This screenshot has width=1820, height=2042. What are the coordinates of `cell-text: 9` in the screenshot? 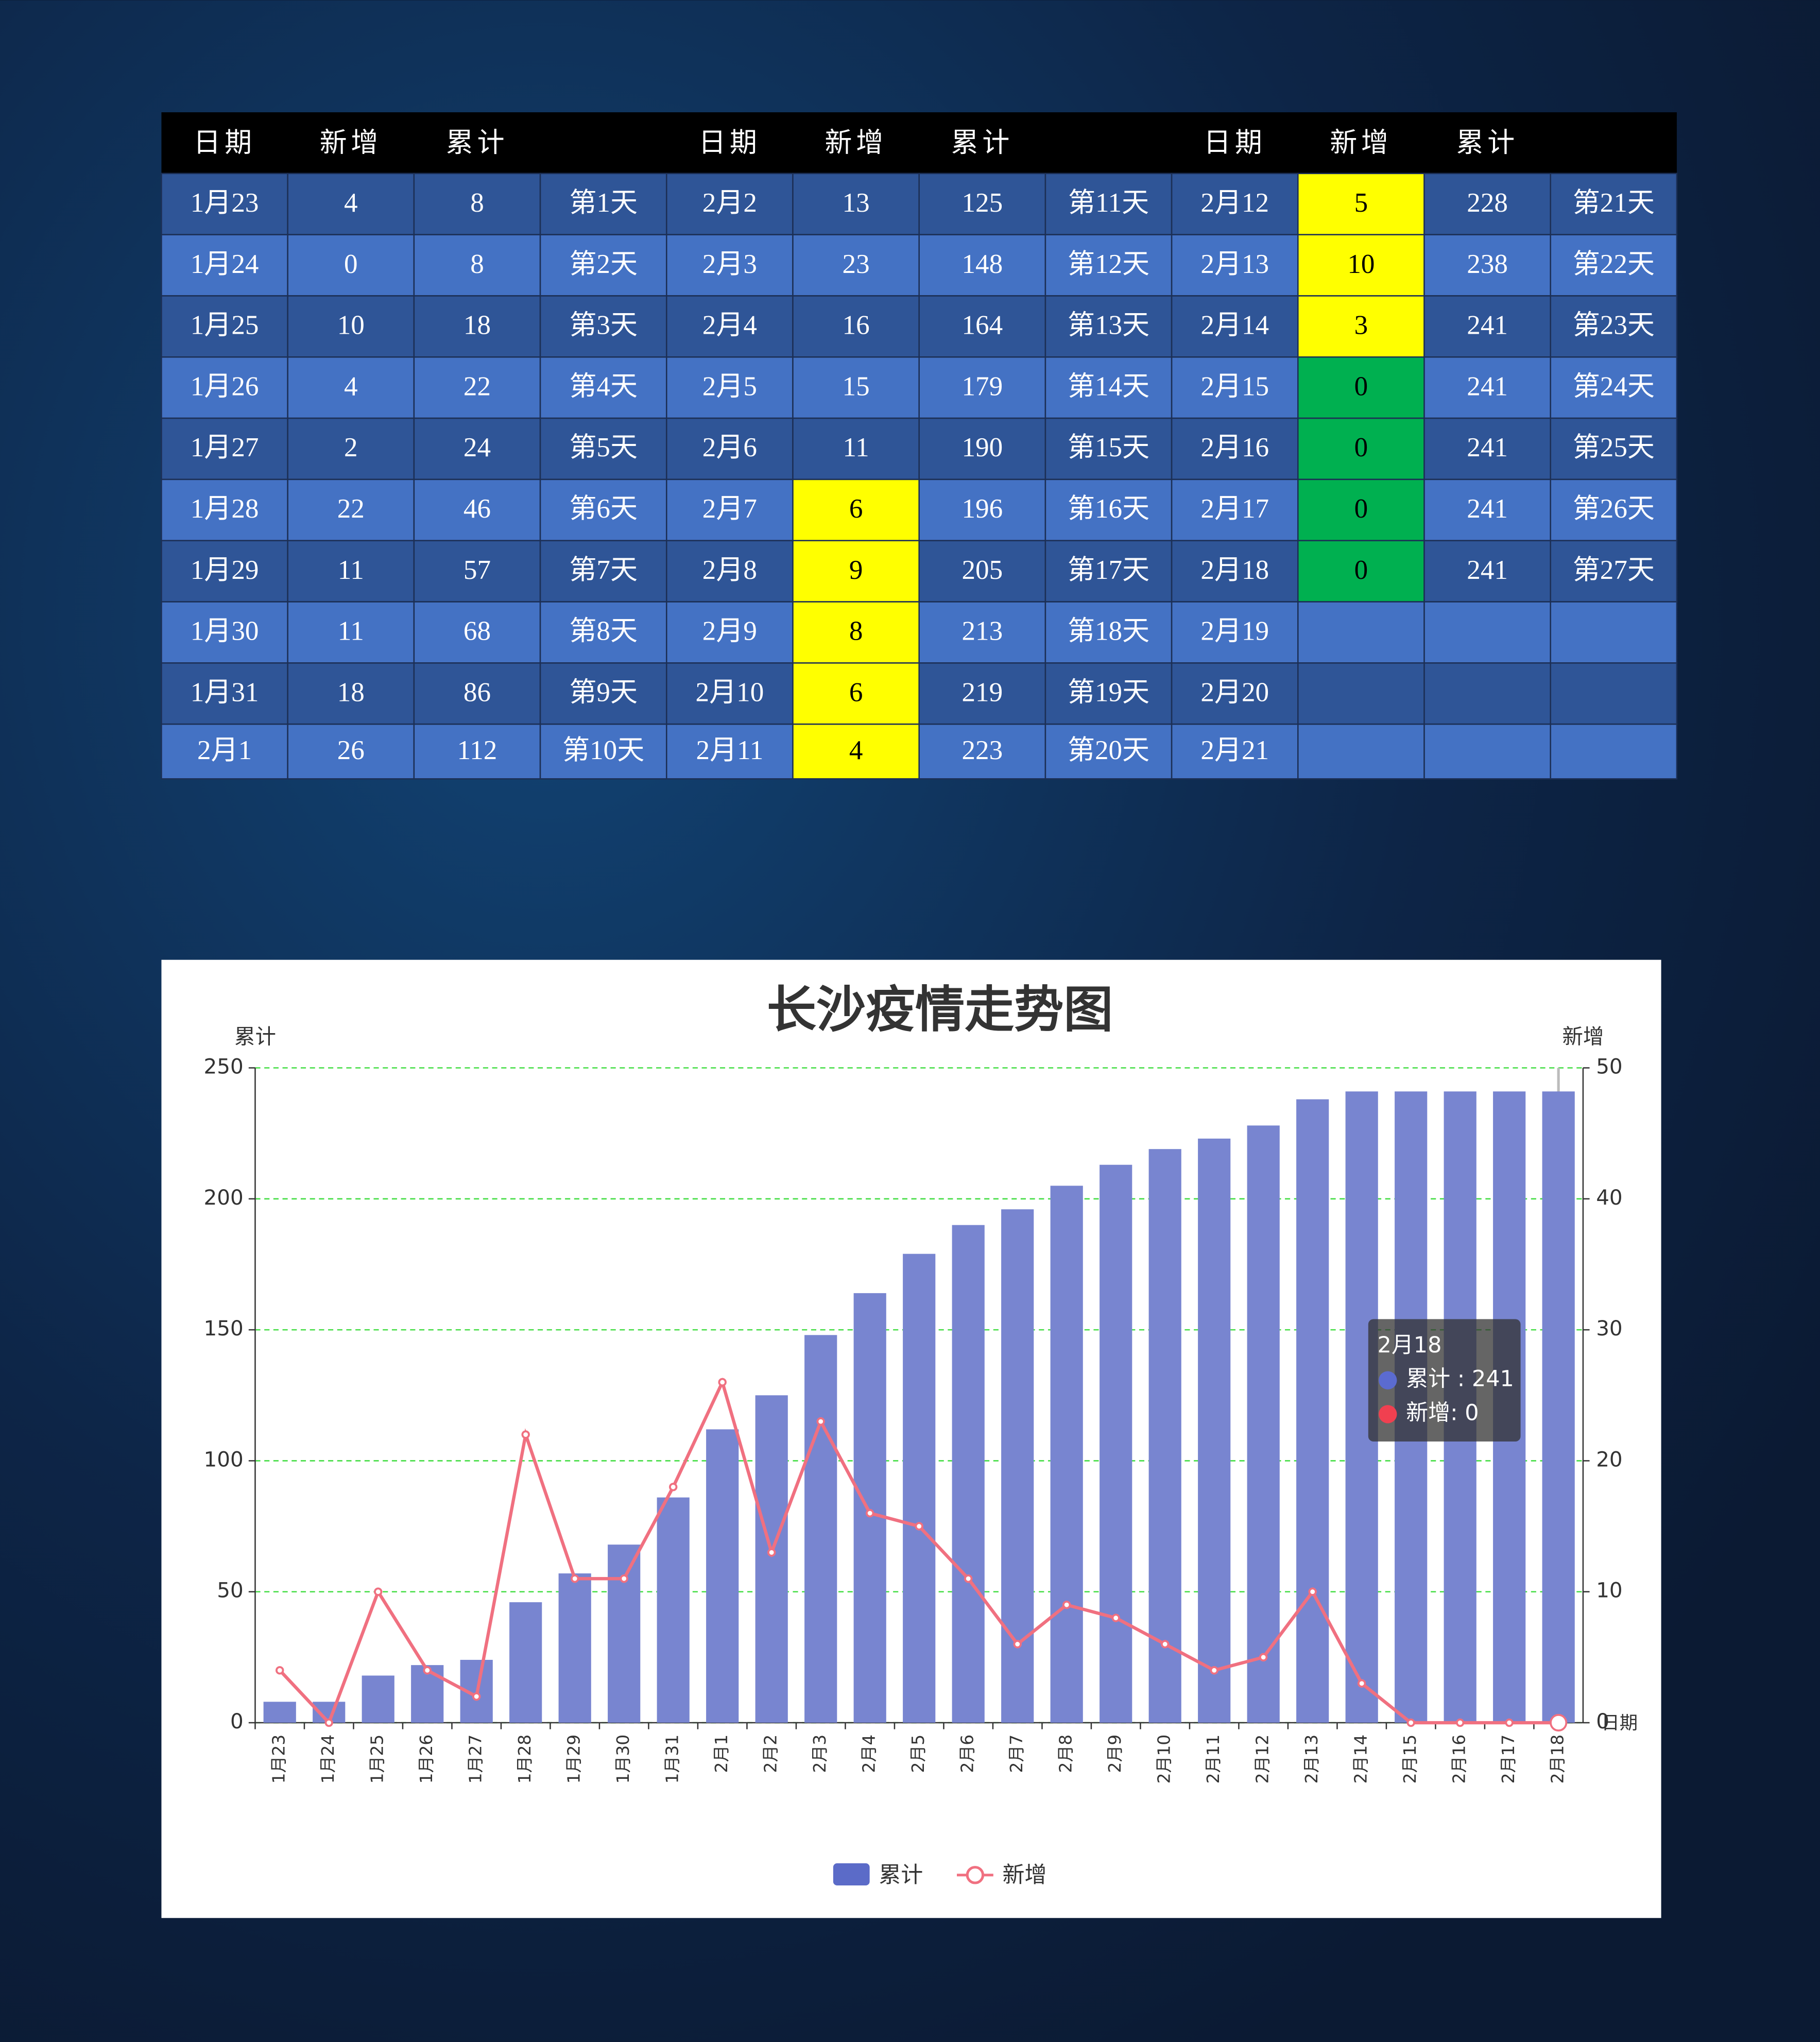 It's located at (856, 570).